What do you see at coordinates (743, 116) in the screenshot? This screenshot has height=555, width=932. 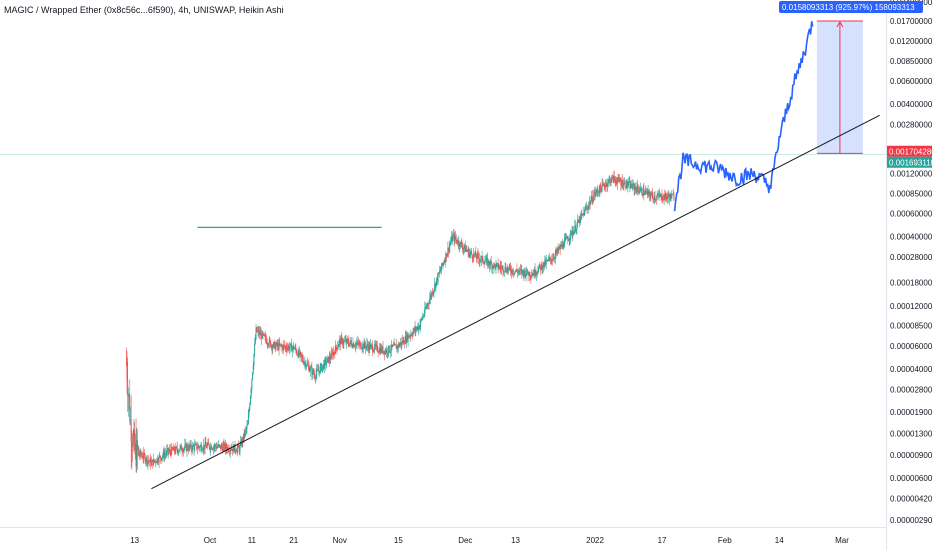 I see `projection-line` at bounding box center [743, 116].